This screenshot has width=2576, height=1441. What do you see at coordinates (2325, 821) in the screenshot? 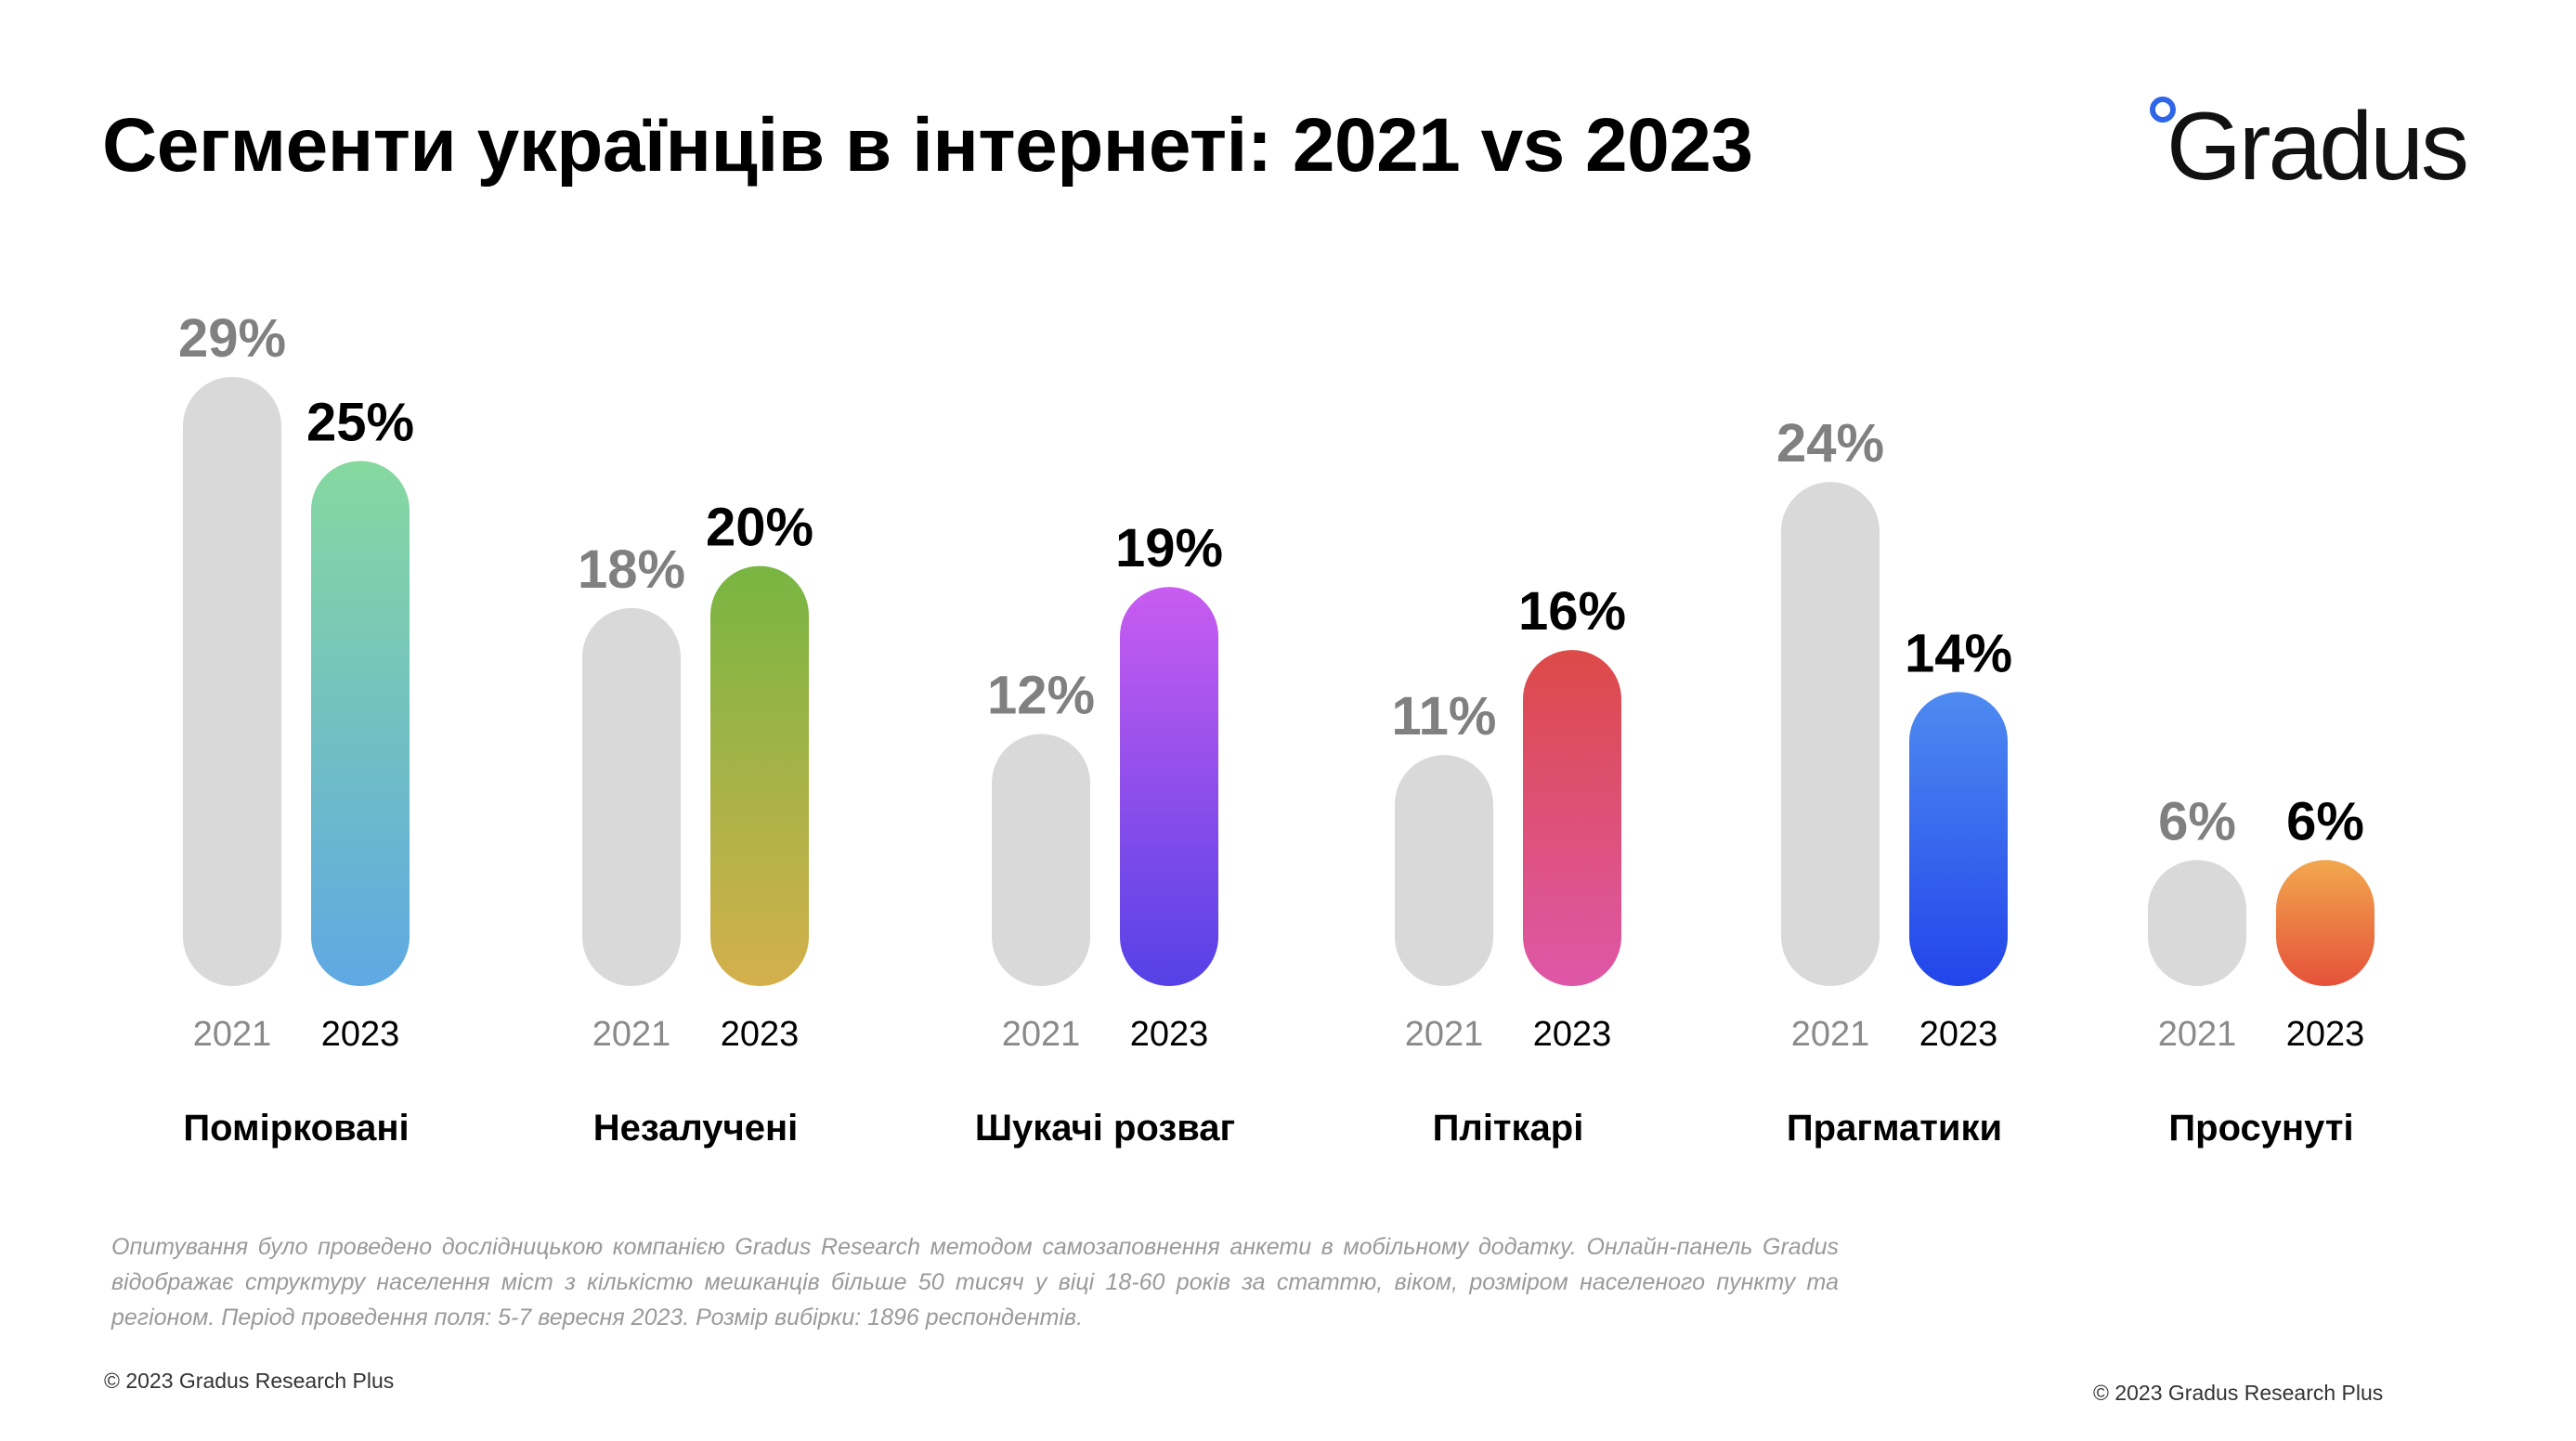
I see `value-label-2023-6: 6%` at bounding box center [2325, 821].